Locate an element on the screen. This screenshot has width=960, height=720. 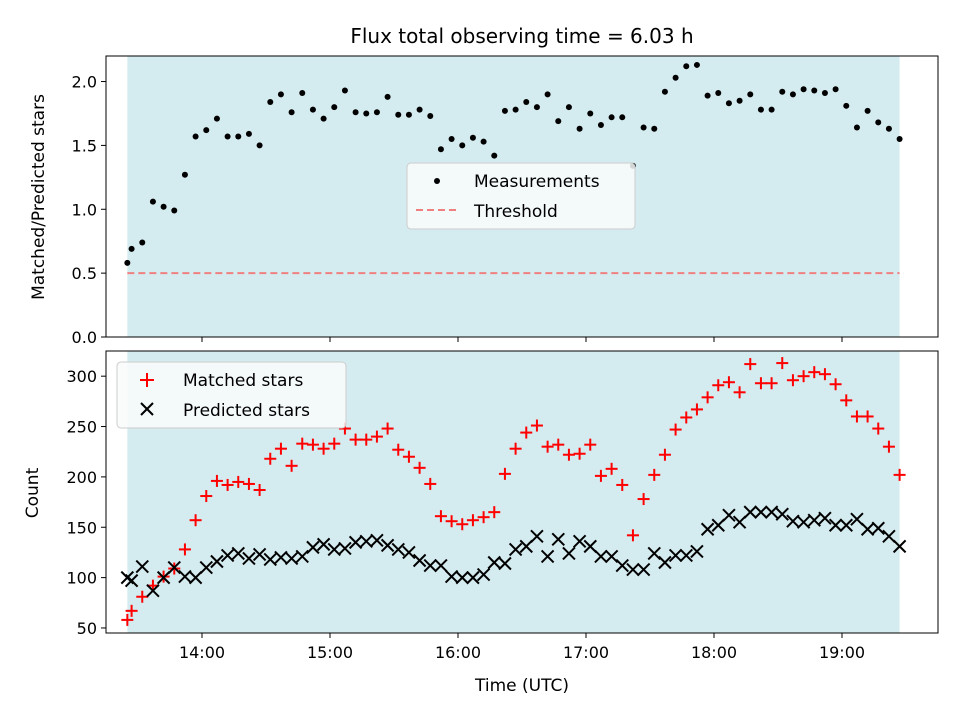
y-tick-label: 300 is located at coordinates (81, 376).